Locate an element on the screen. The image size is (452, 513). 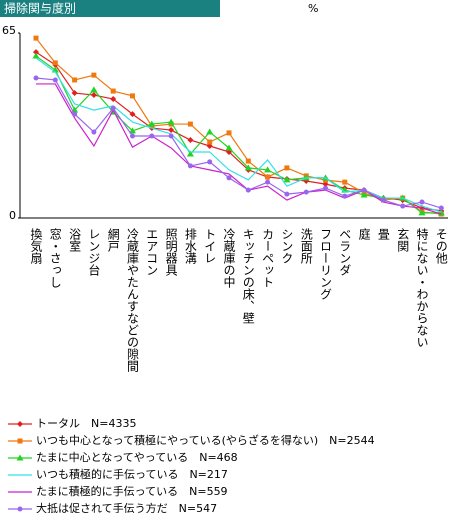
x-tick-label: 照明器具 is located at coordinates (171, 252).